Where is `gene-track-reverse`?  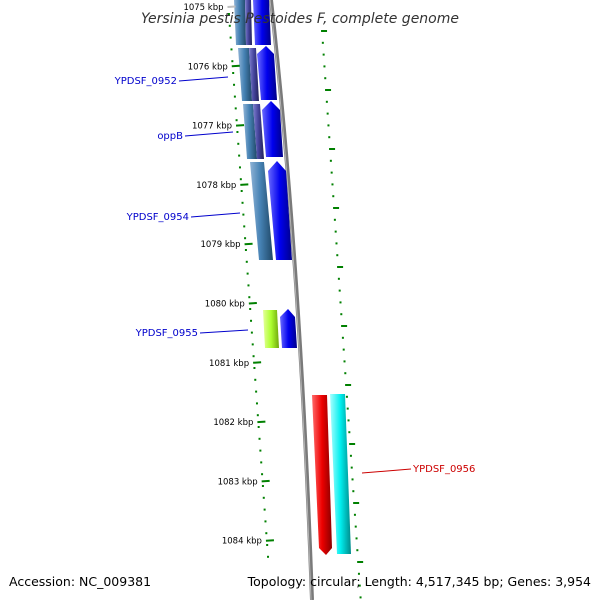
gene-track-reverse is located at coordinates (256, 174).